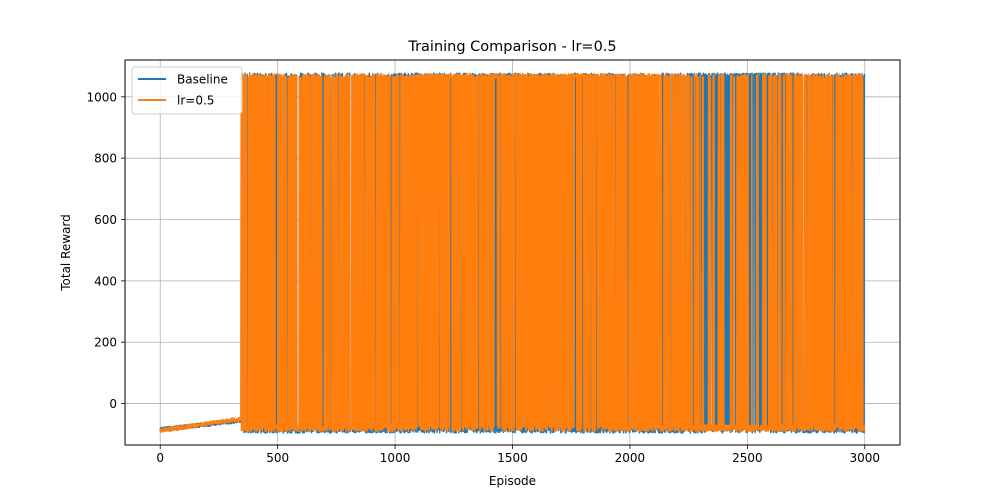 This screenshot has width=1000, height=504. I want to click on y-tick-label: 200, so click(105, 343).